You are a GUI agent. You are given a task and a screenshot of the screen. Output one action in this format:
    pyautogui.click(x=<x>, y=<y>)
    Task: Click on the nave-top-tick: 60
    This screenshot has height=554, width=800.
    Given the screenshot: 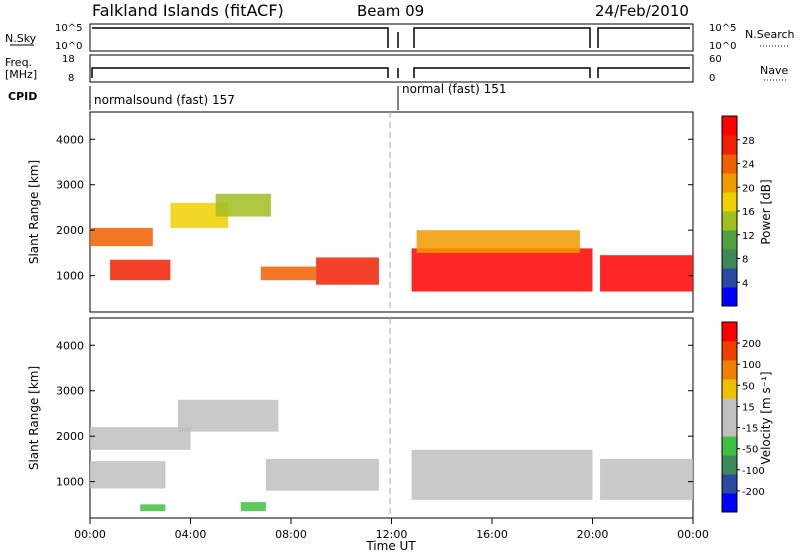 What is the action you would take?
    pyautogui.click(x=715, y=59)
    